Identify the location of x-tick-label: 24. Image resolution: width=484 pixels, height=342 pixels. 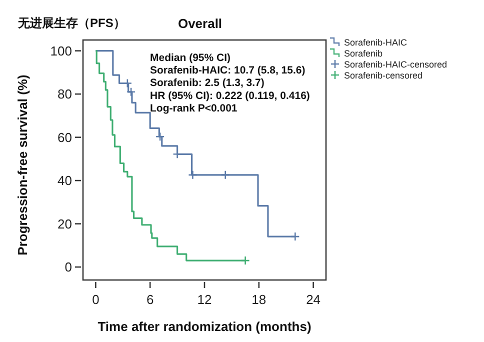
(313, 299).